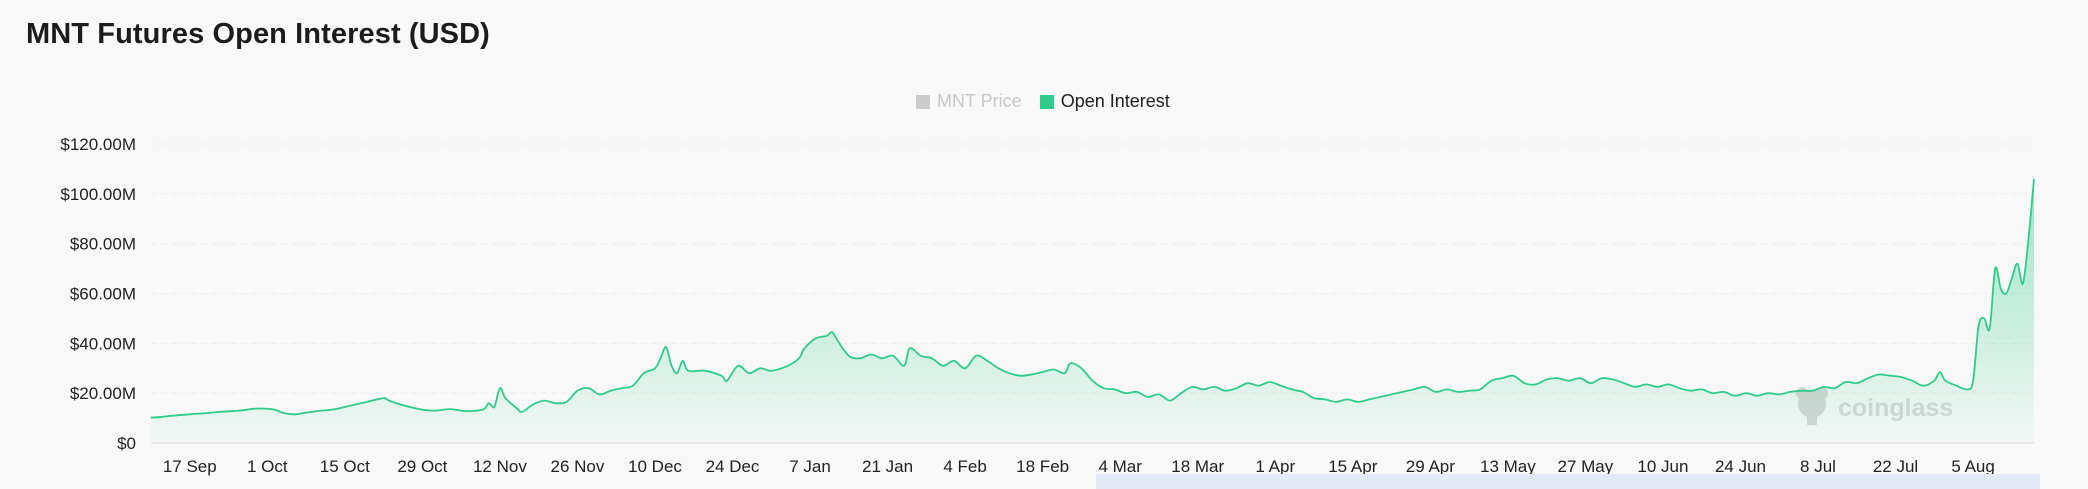  What do you see at coordinates (1508, 466) in the screenshot?
I see `x-tick-label: 13 May` at bounding box center [1508, 466].